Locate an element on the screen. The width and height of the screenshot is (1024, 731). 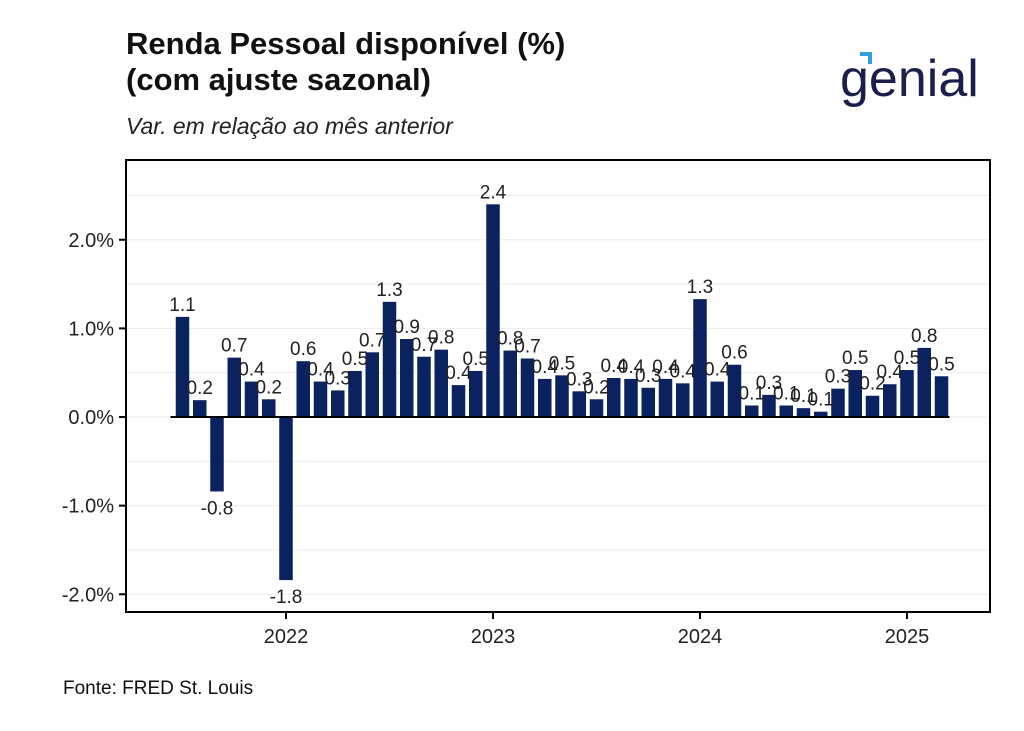
data-label-2022-09: 0.7 is located at coordinates (424, 345).